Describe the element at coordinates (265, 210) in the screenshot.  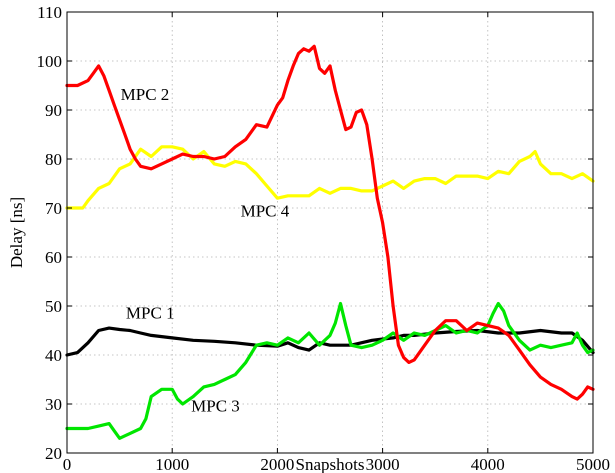
I see `annotation-mpc-4: MPC 4` at that location.